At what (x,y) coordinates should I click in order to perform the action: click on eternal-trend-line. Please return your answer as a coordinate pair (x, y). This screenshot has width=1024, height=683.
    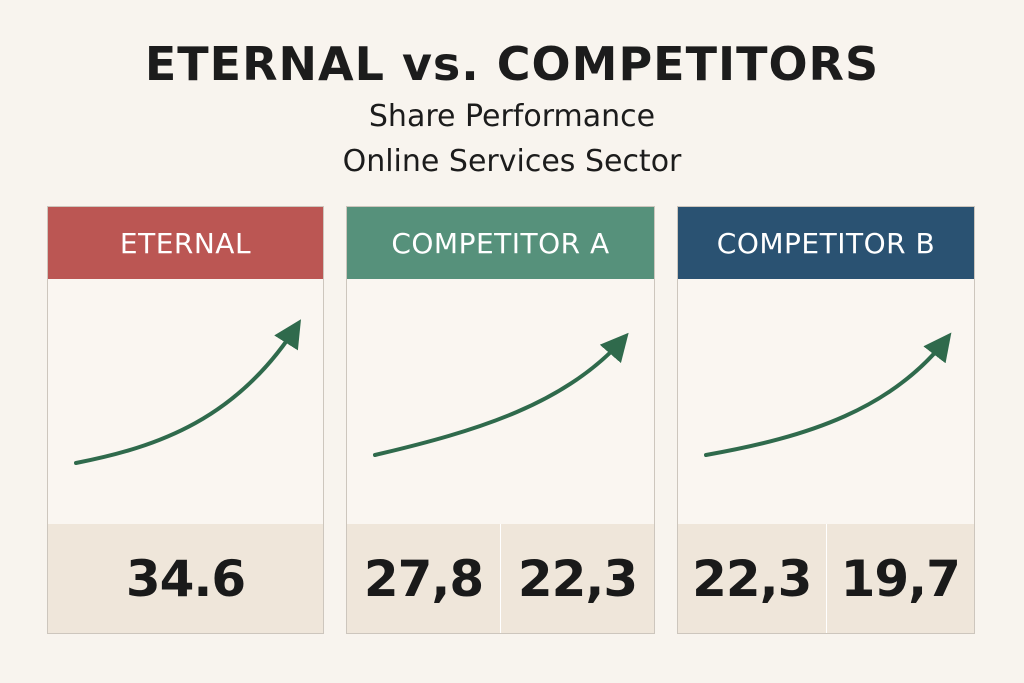
    Looking at the image, I should click on (187, 392).